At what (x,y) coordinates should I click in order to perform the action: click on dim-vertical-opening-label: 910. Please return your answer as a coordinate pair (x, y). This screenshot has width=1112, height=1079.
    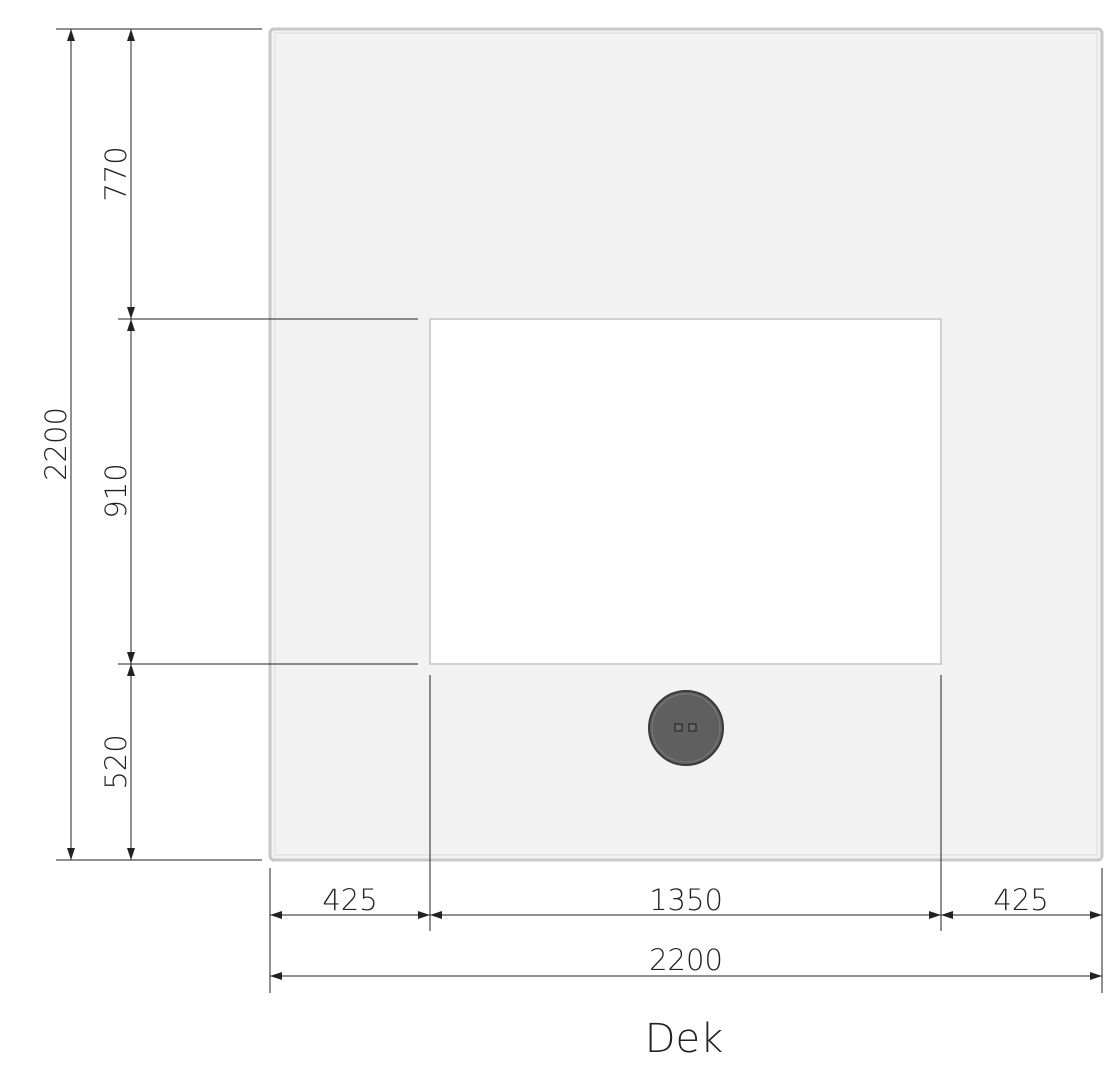
    Looking at the image, I should click on (116, 490).